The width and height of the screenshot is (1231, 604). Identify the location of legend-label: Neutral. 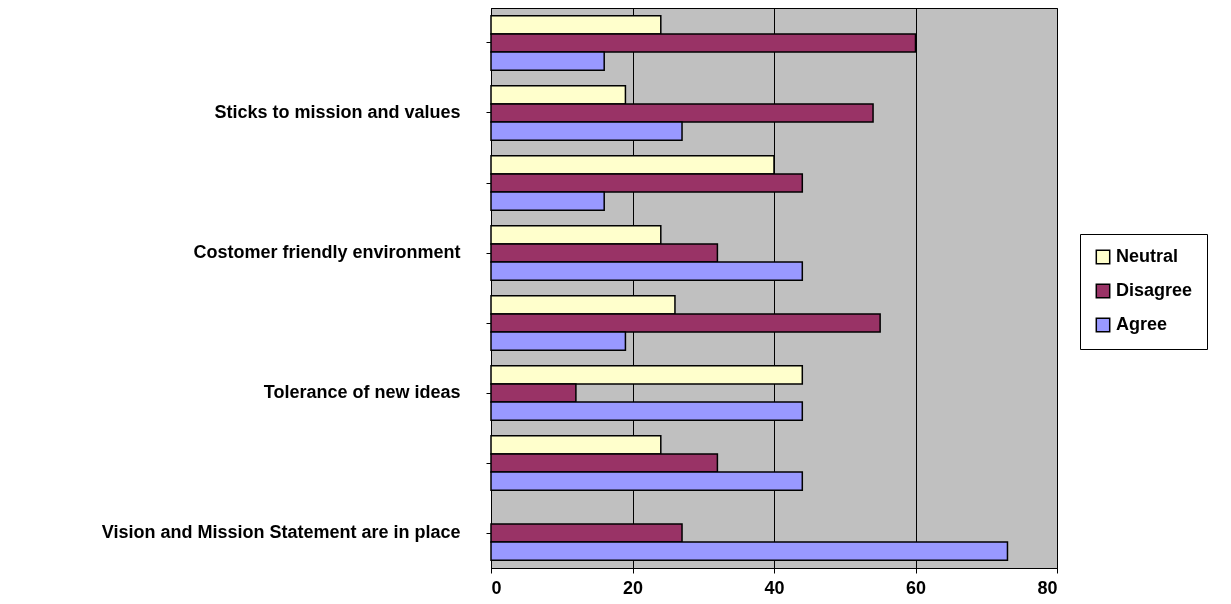
(1147, 256).